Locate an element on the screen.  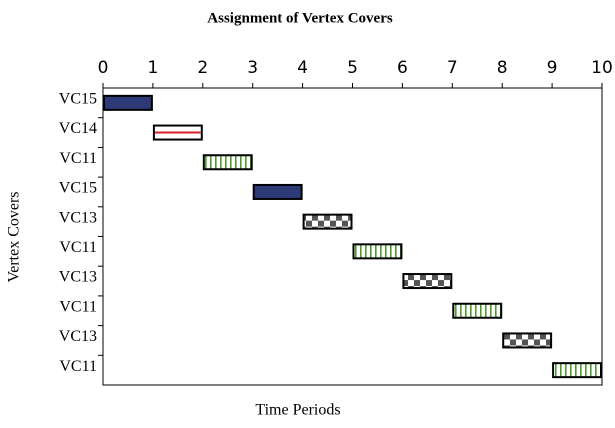
x-tick-label: 4 is located at coordinates (302, 68).